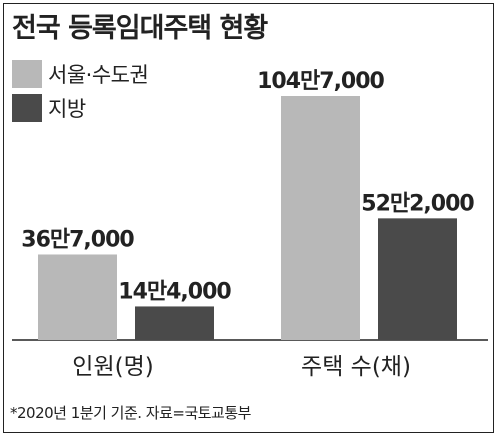 The image size is (499, 438). What do you see at coordinates (130, 413) in the screenshot?
I see `source-note: *2020년 1분기 기준. 자료=국토교통부` at bounding box center [130, 413].